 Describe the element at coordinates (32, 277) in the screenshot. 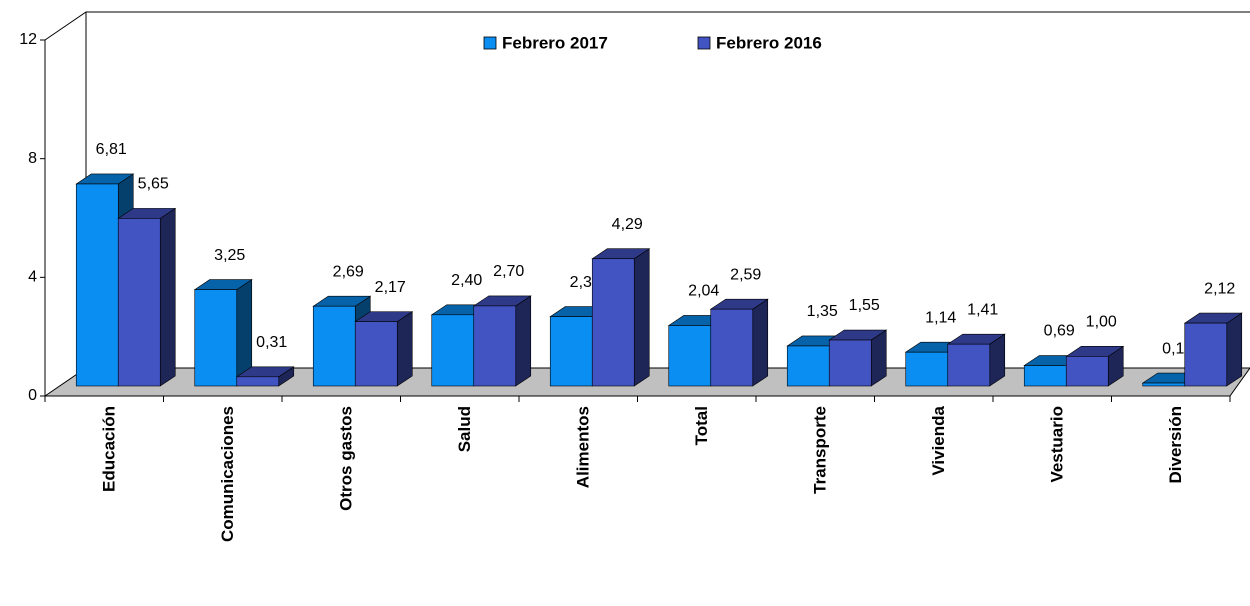

I see `y-tick-label: 4` at that location.